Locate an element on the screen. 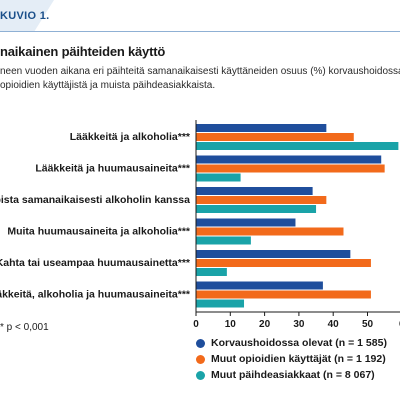  figure-tag: KUVIO 1. is located at coordinates (29, 16).